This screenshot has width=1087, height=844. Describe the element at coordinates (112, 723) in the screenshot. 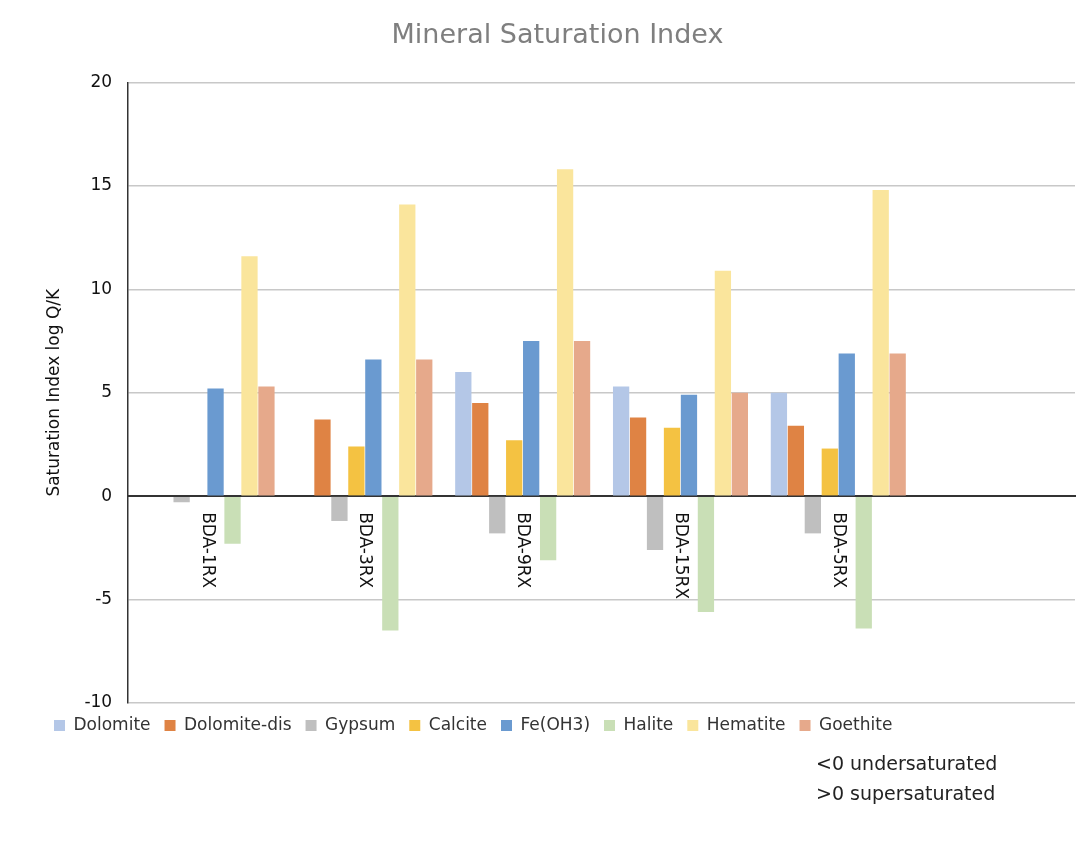

I see `legend-label: Dolomite` at that location.